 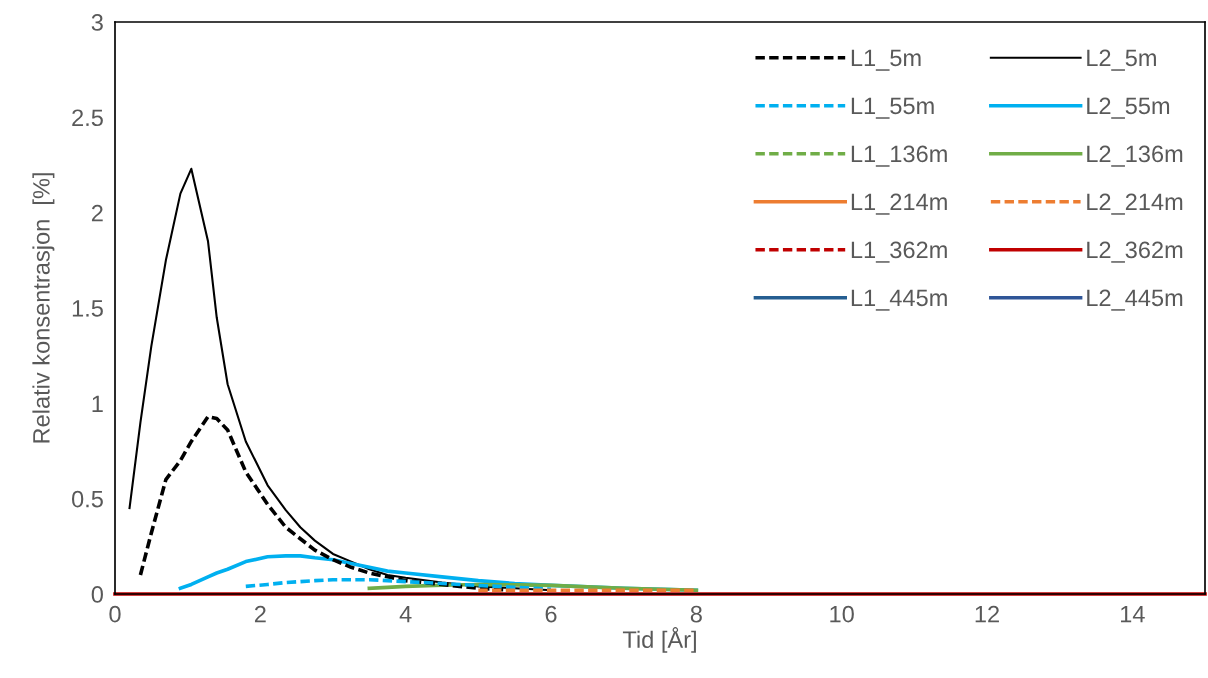 What do you see at coordinates (842, 614) in the screenshot?
I see `x-tick-label: 10` at bounding box center [842, 614].